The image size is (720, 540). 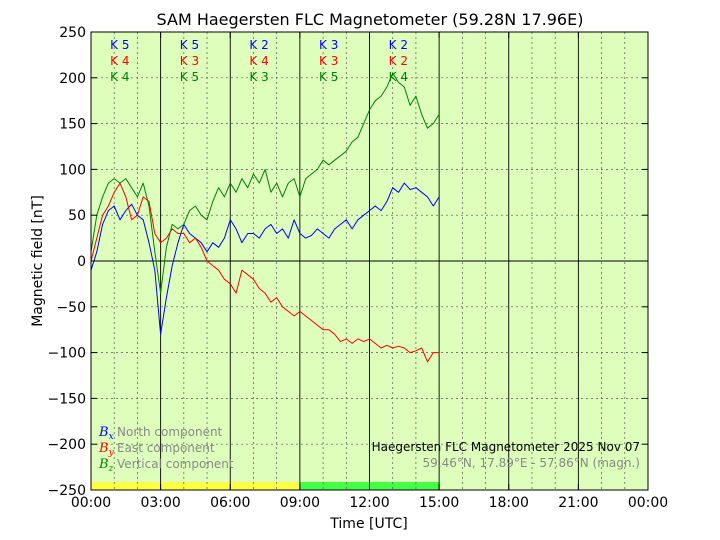 I want to click on k-index-bz-2: K 3, so click(x=258, y=77).